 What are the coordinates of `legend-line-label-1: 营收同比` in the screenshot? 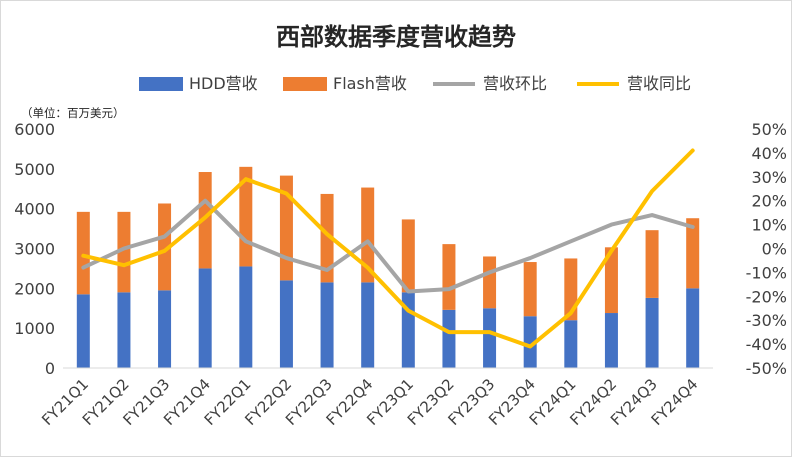 It's located at (659, 83).